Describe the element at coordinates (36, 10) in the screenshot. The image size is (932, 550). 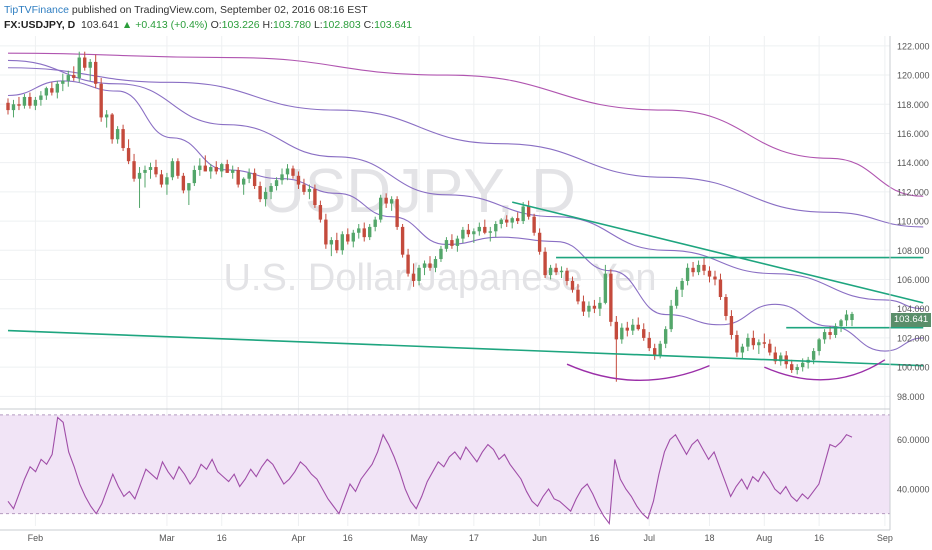
I see `publisher-link: TipTVFinance` at that location.